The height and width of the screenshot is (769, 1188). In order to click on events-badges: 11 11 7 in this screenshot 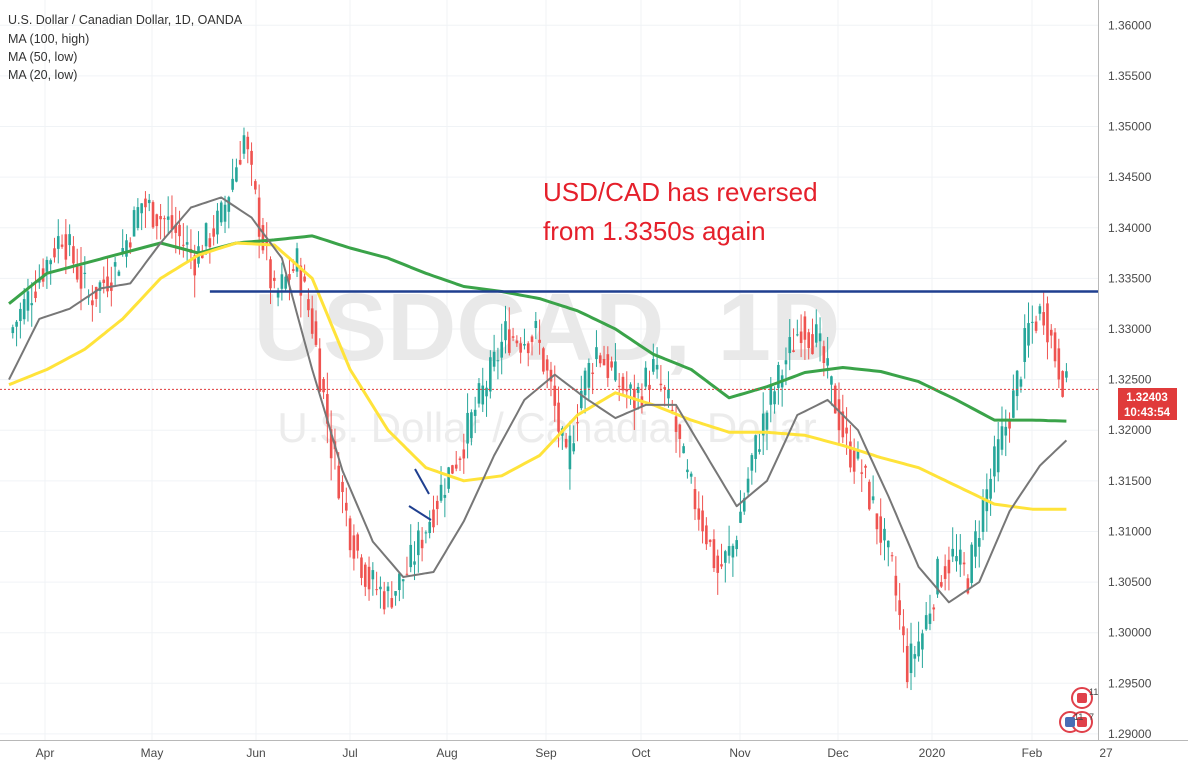, I will do `click(1078, 710)`.